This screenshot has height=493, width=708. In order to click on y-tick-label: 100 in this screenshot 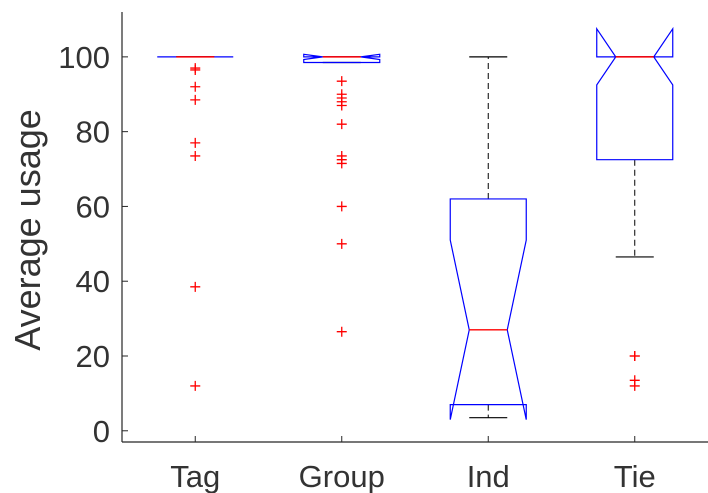, I will do `click(84, 57)`.